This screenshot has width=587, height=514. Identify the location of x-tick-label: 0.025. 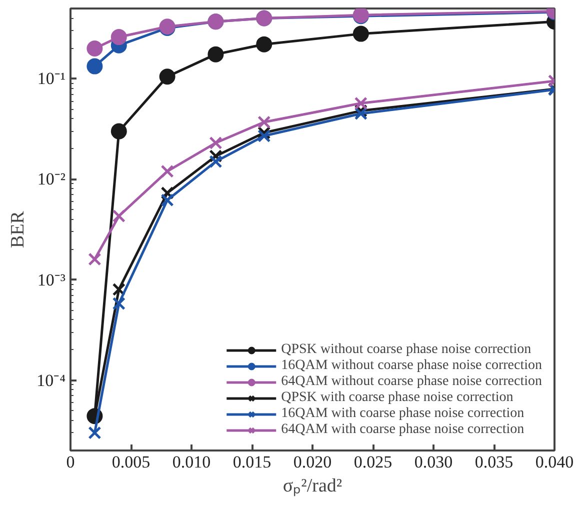
(373, 462).